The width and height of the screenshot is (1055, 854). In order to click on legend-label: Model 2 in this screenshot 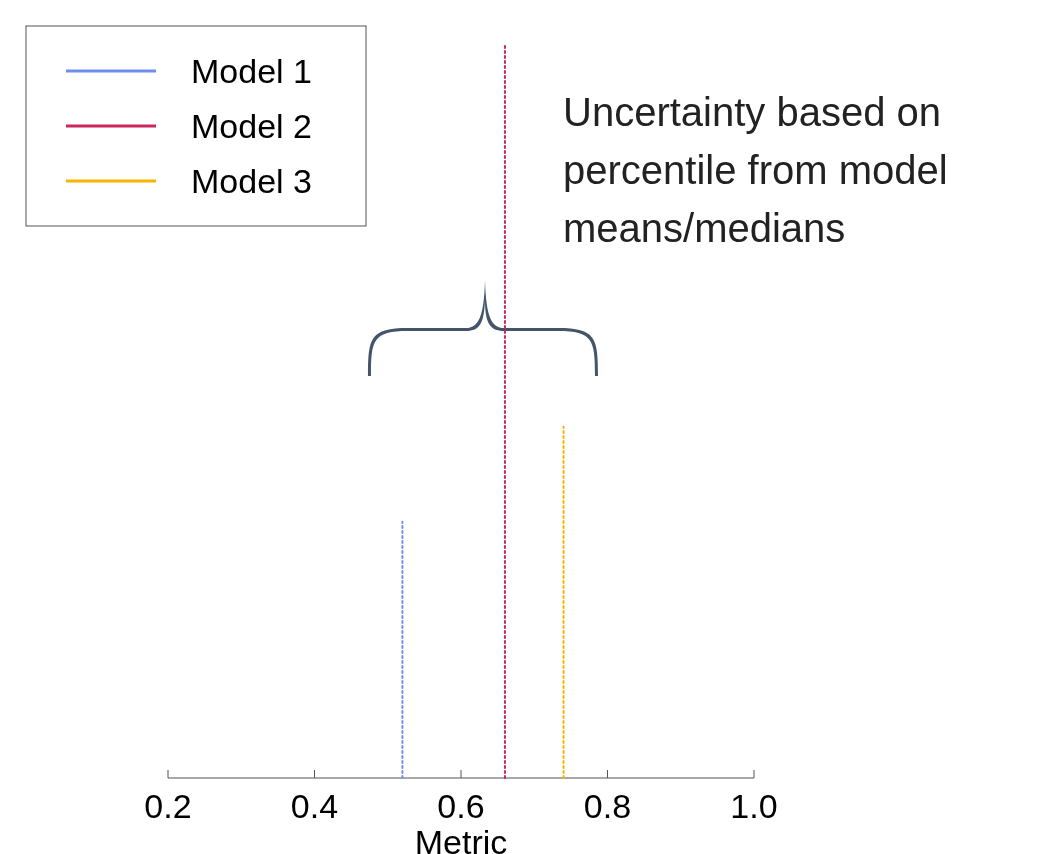, I will do `click(251, 126)`.